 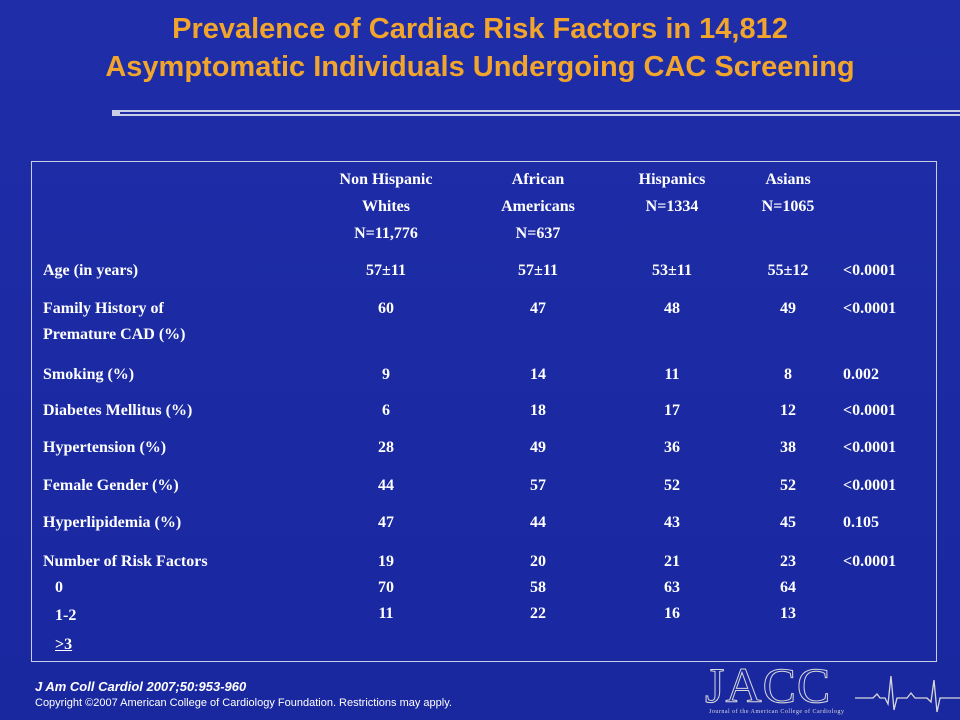 I want to click on table-cell: 8, so click(x=788, y=374).